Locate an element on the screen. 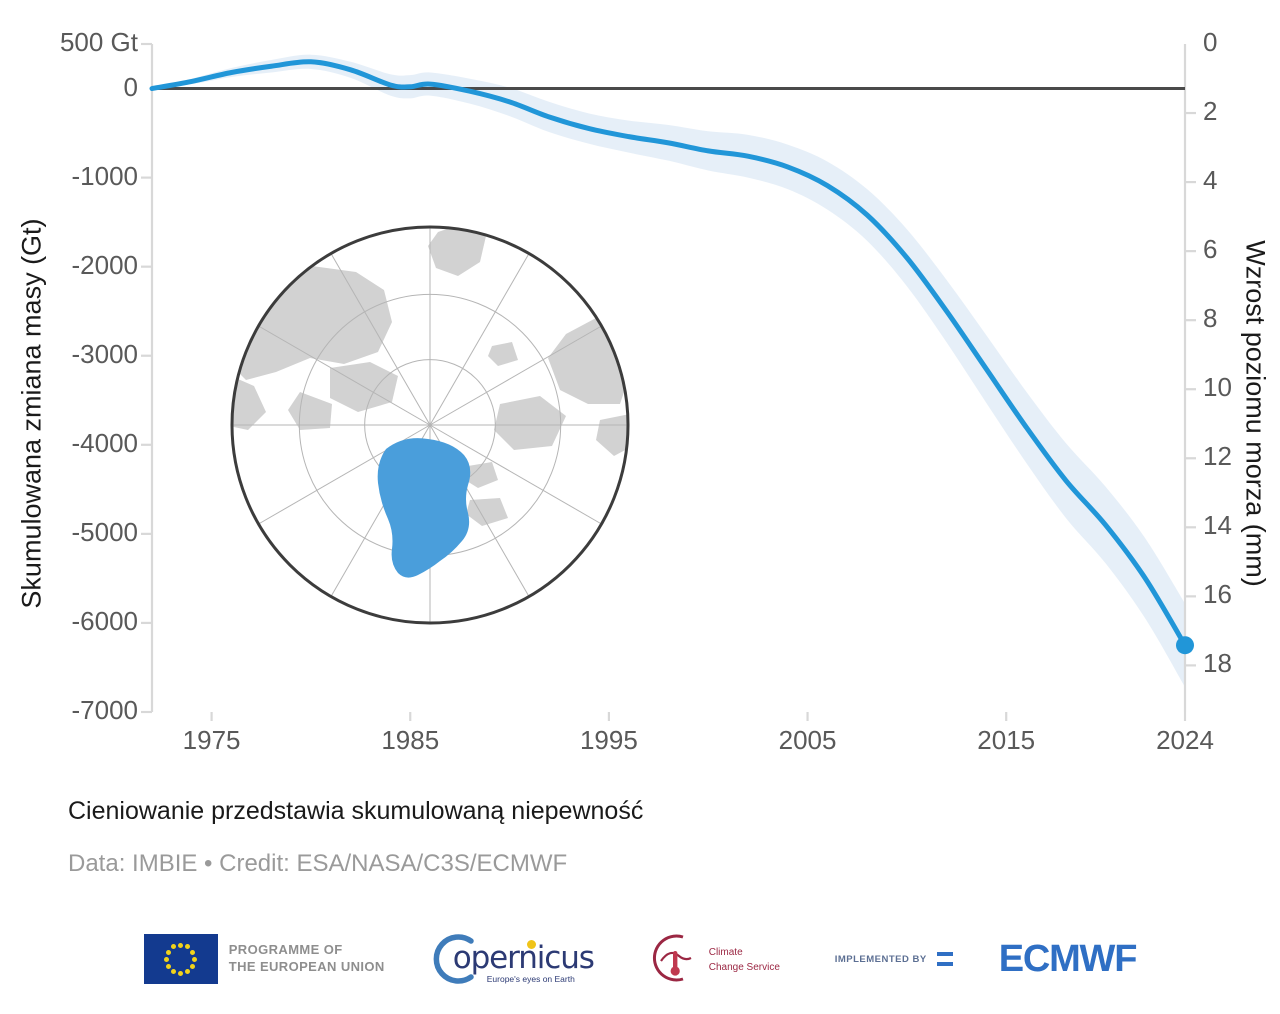 The image size is (1280, 1014). y-tick-right-6: 12 is located at coordinates (1217, 456).